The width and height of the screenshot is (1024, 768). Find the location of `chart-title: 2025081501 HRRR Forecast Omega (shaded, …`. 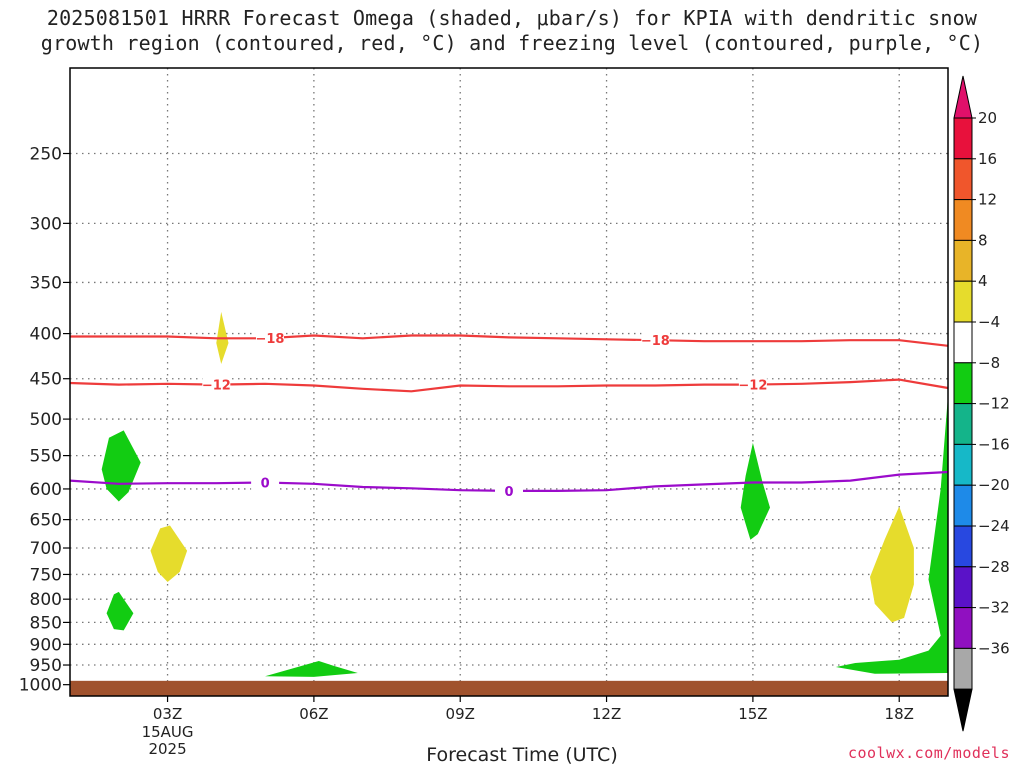

chart-title: 2025081501 HRRR Forecast Omega (shaded, … is located at coordinates (512, 31).